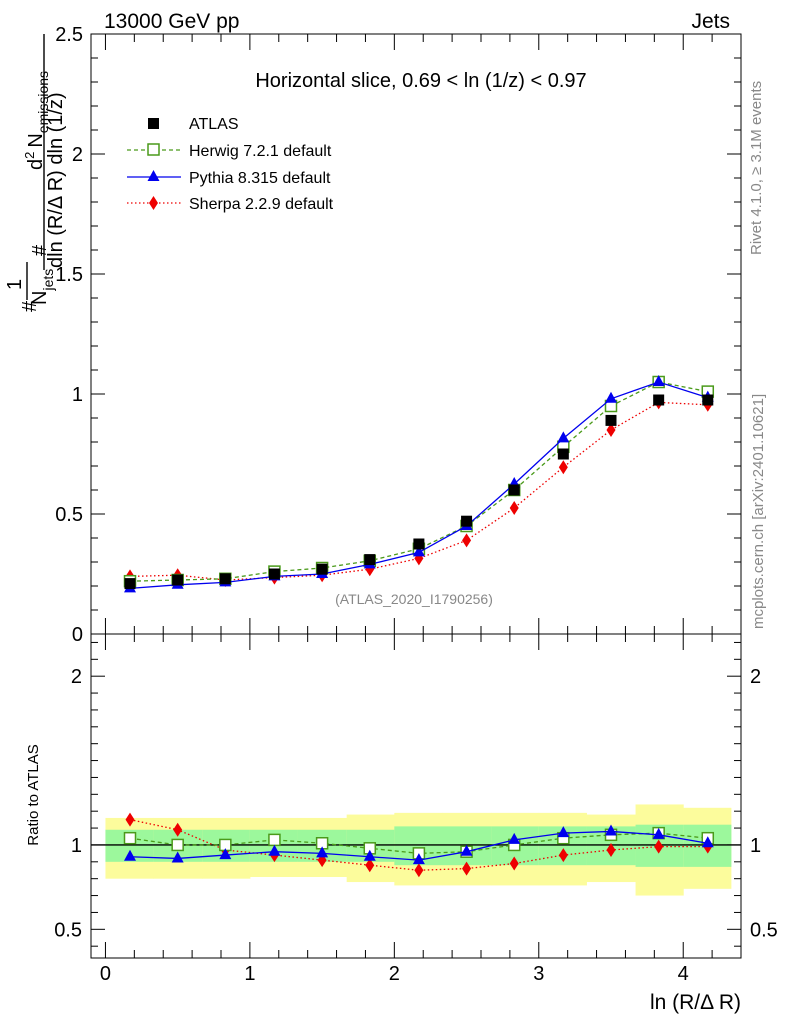 The height and width of the screenshot is (1024, 786). What do you see at coordinates (77, 635) in the screenshot?
I see `y-tick-label: 0` at bounding box center [77, 635].